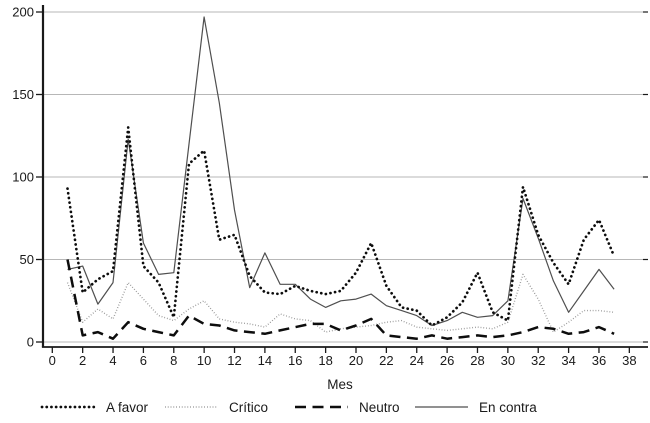 The image size is (650, 423). Describe the element at coordinates (173, 360) in the screenshot. I see `x-tick-label: 8` at that location.